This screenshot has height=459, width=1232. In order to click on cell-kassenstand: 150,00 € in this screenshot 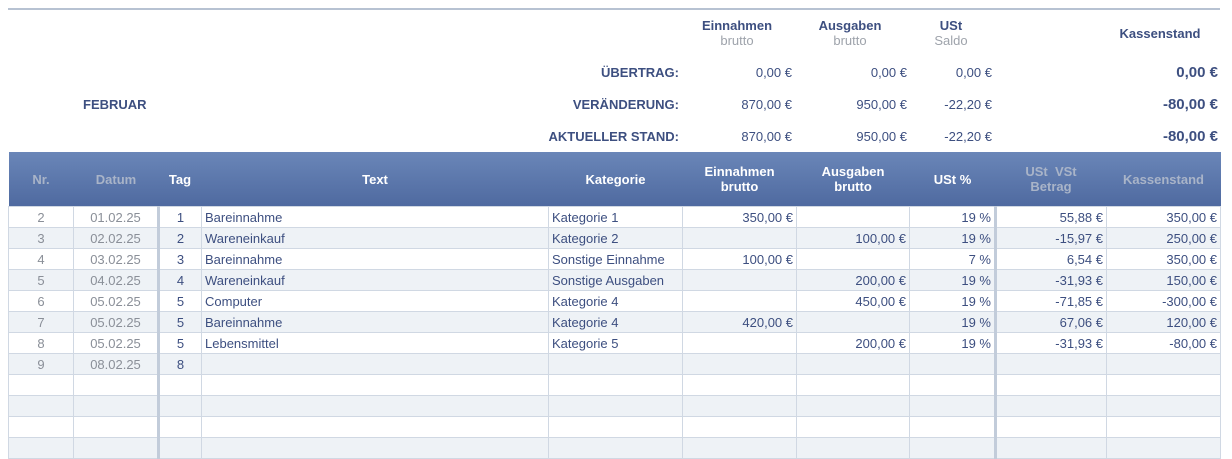, I will do `click(1163, 280)`.